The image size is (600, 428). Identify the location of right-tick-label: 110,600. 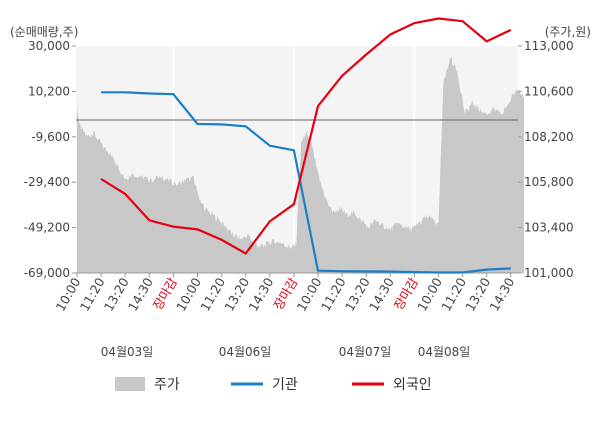
(549, 91).